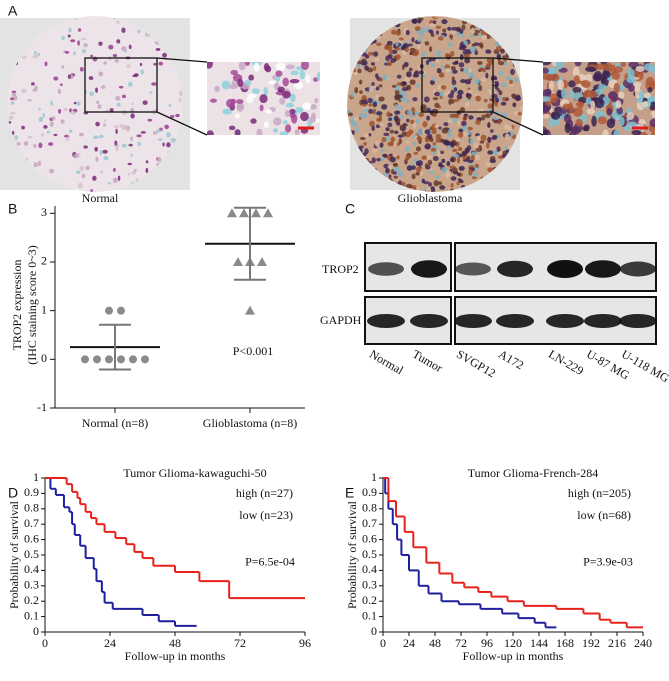  Describe the element at coordinates (115, 423) in the screenshot. I see `x-tick-label: Normal (n=8)` at that location.